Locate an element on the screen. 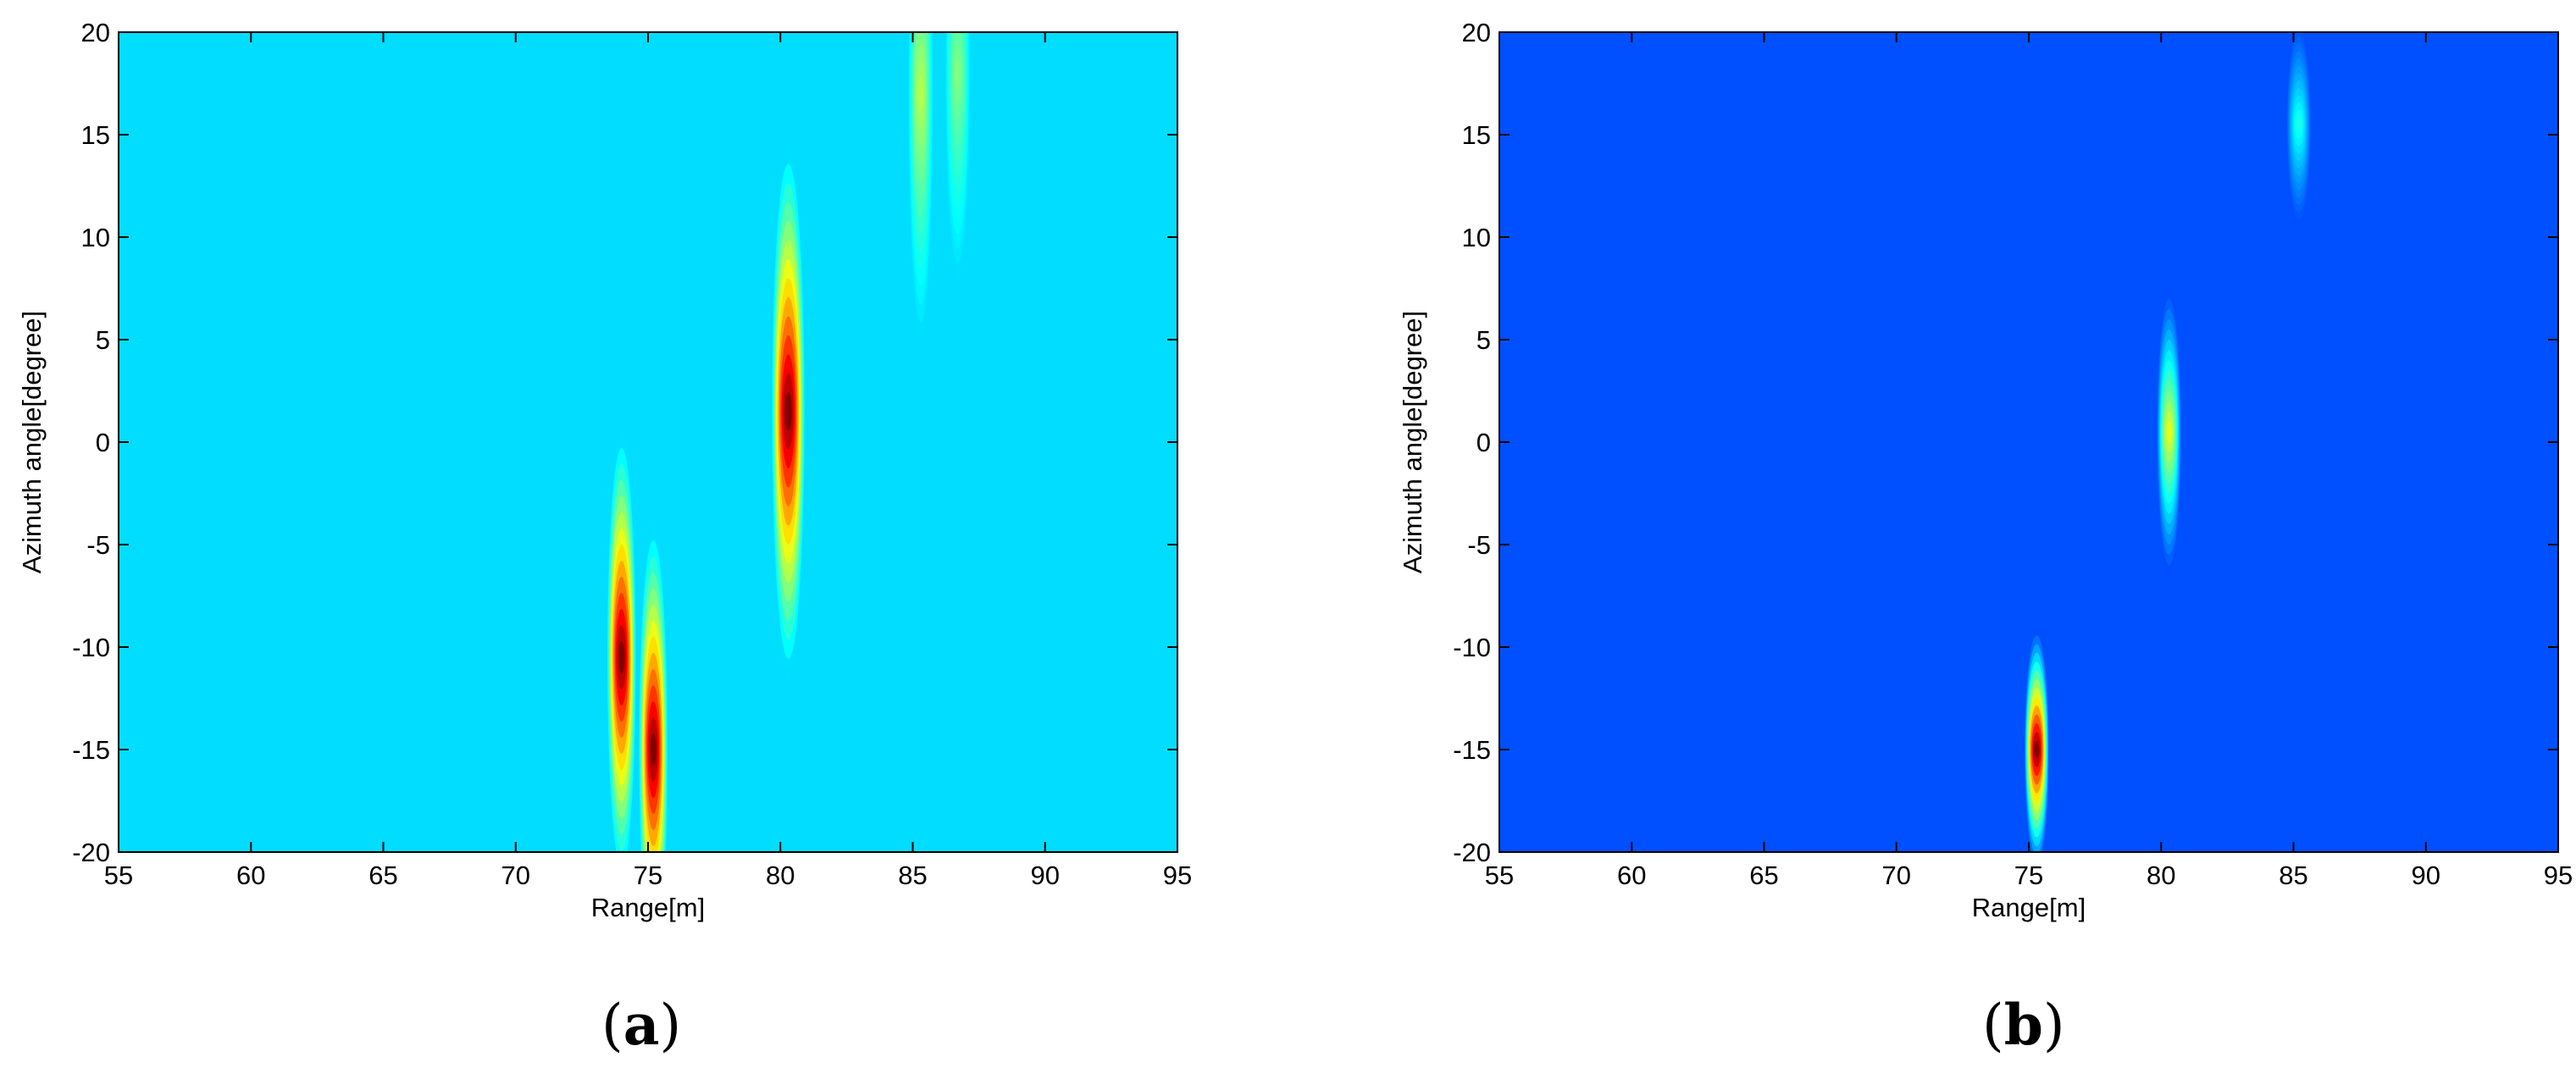 The image size is (2576, 1068). panel-caption: (b) is located at coordinates (2023, 1025).